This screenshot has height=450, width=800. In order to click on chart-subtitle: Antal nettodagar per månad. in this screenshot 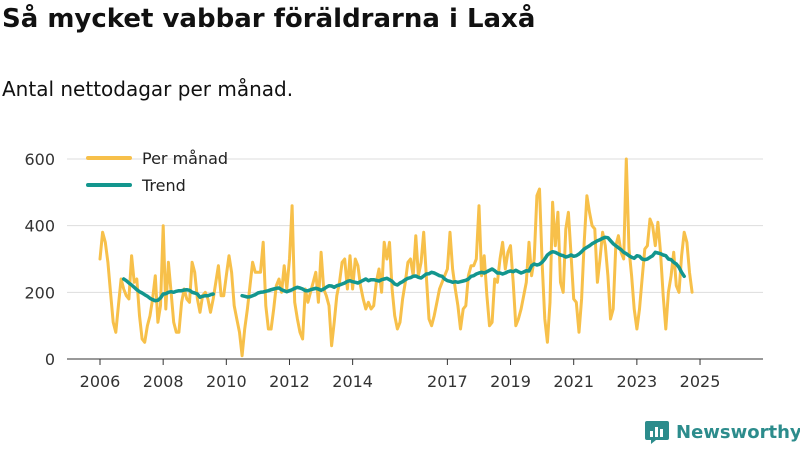, I will do `click(148, 89)`.